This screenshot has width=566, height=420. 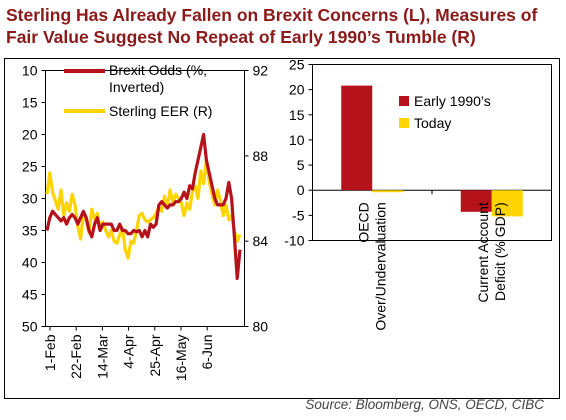 I want to click on left-y-tick-label: 45, so click(x=30, y=295).